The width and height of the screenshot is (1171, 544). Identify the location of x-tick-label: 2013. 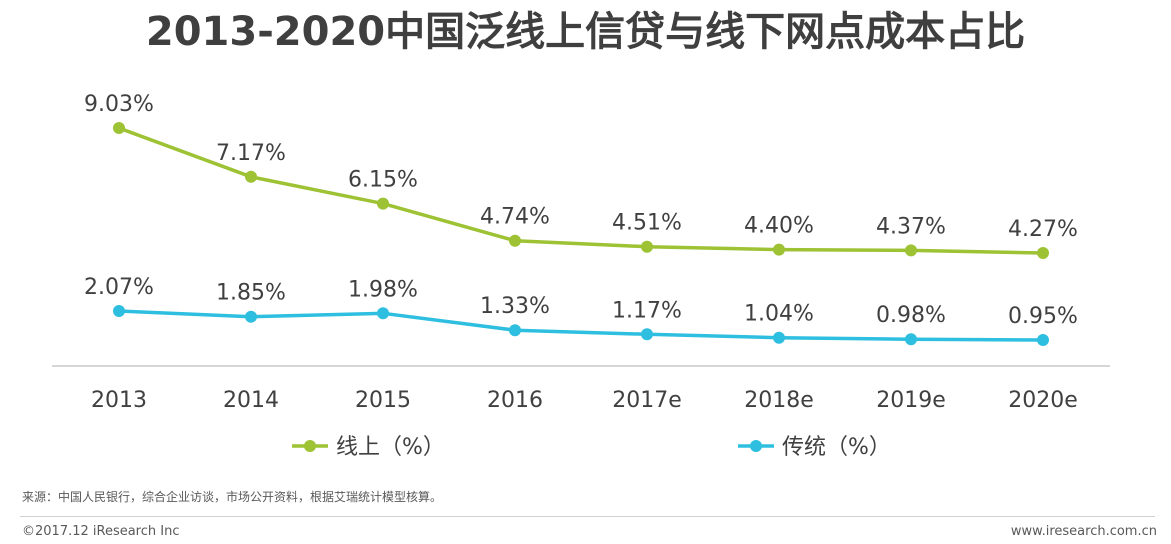
(119, 400).